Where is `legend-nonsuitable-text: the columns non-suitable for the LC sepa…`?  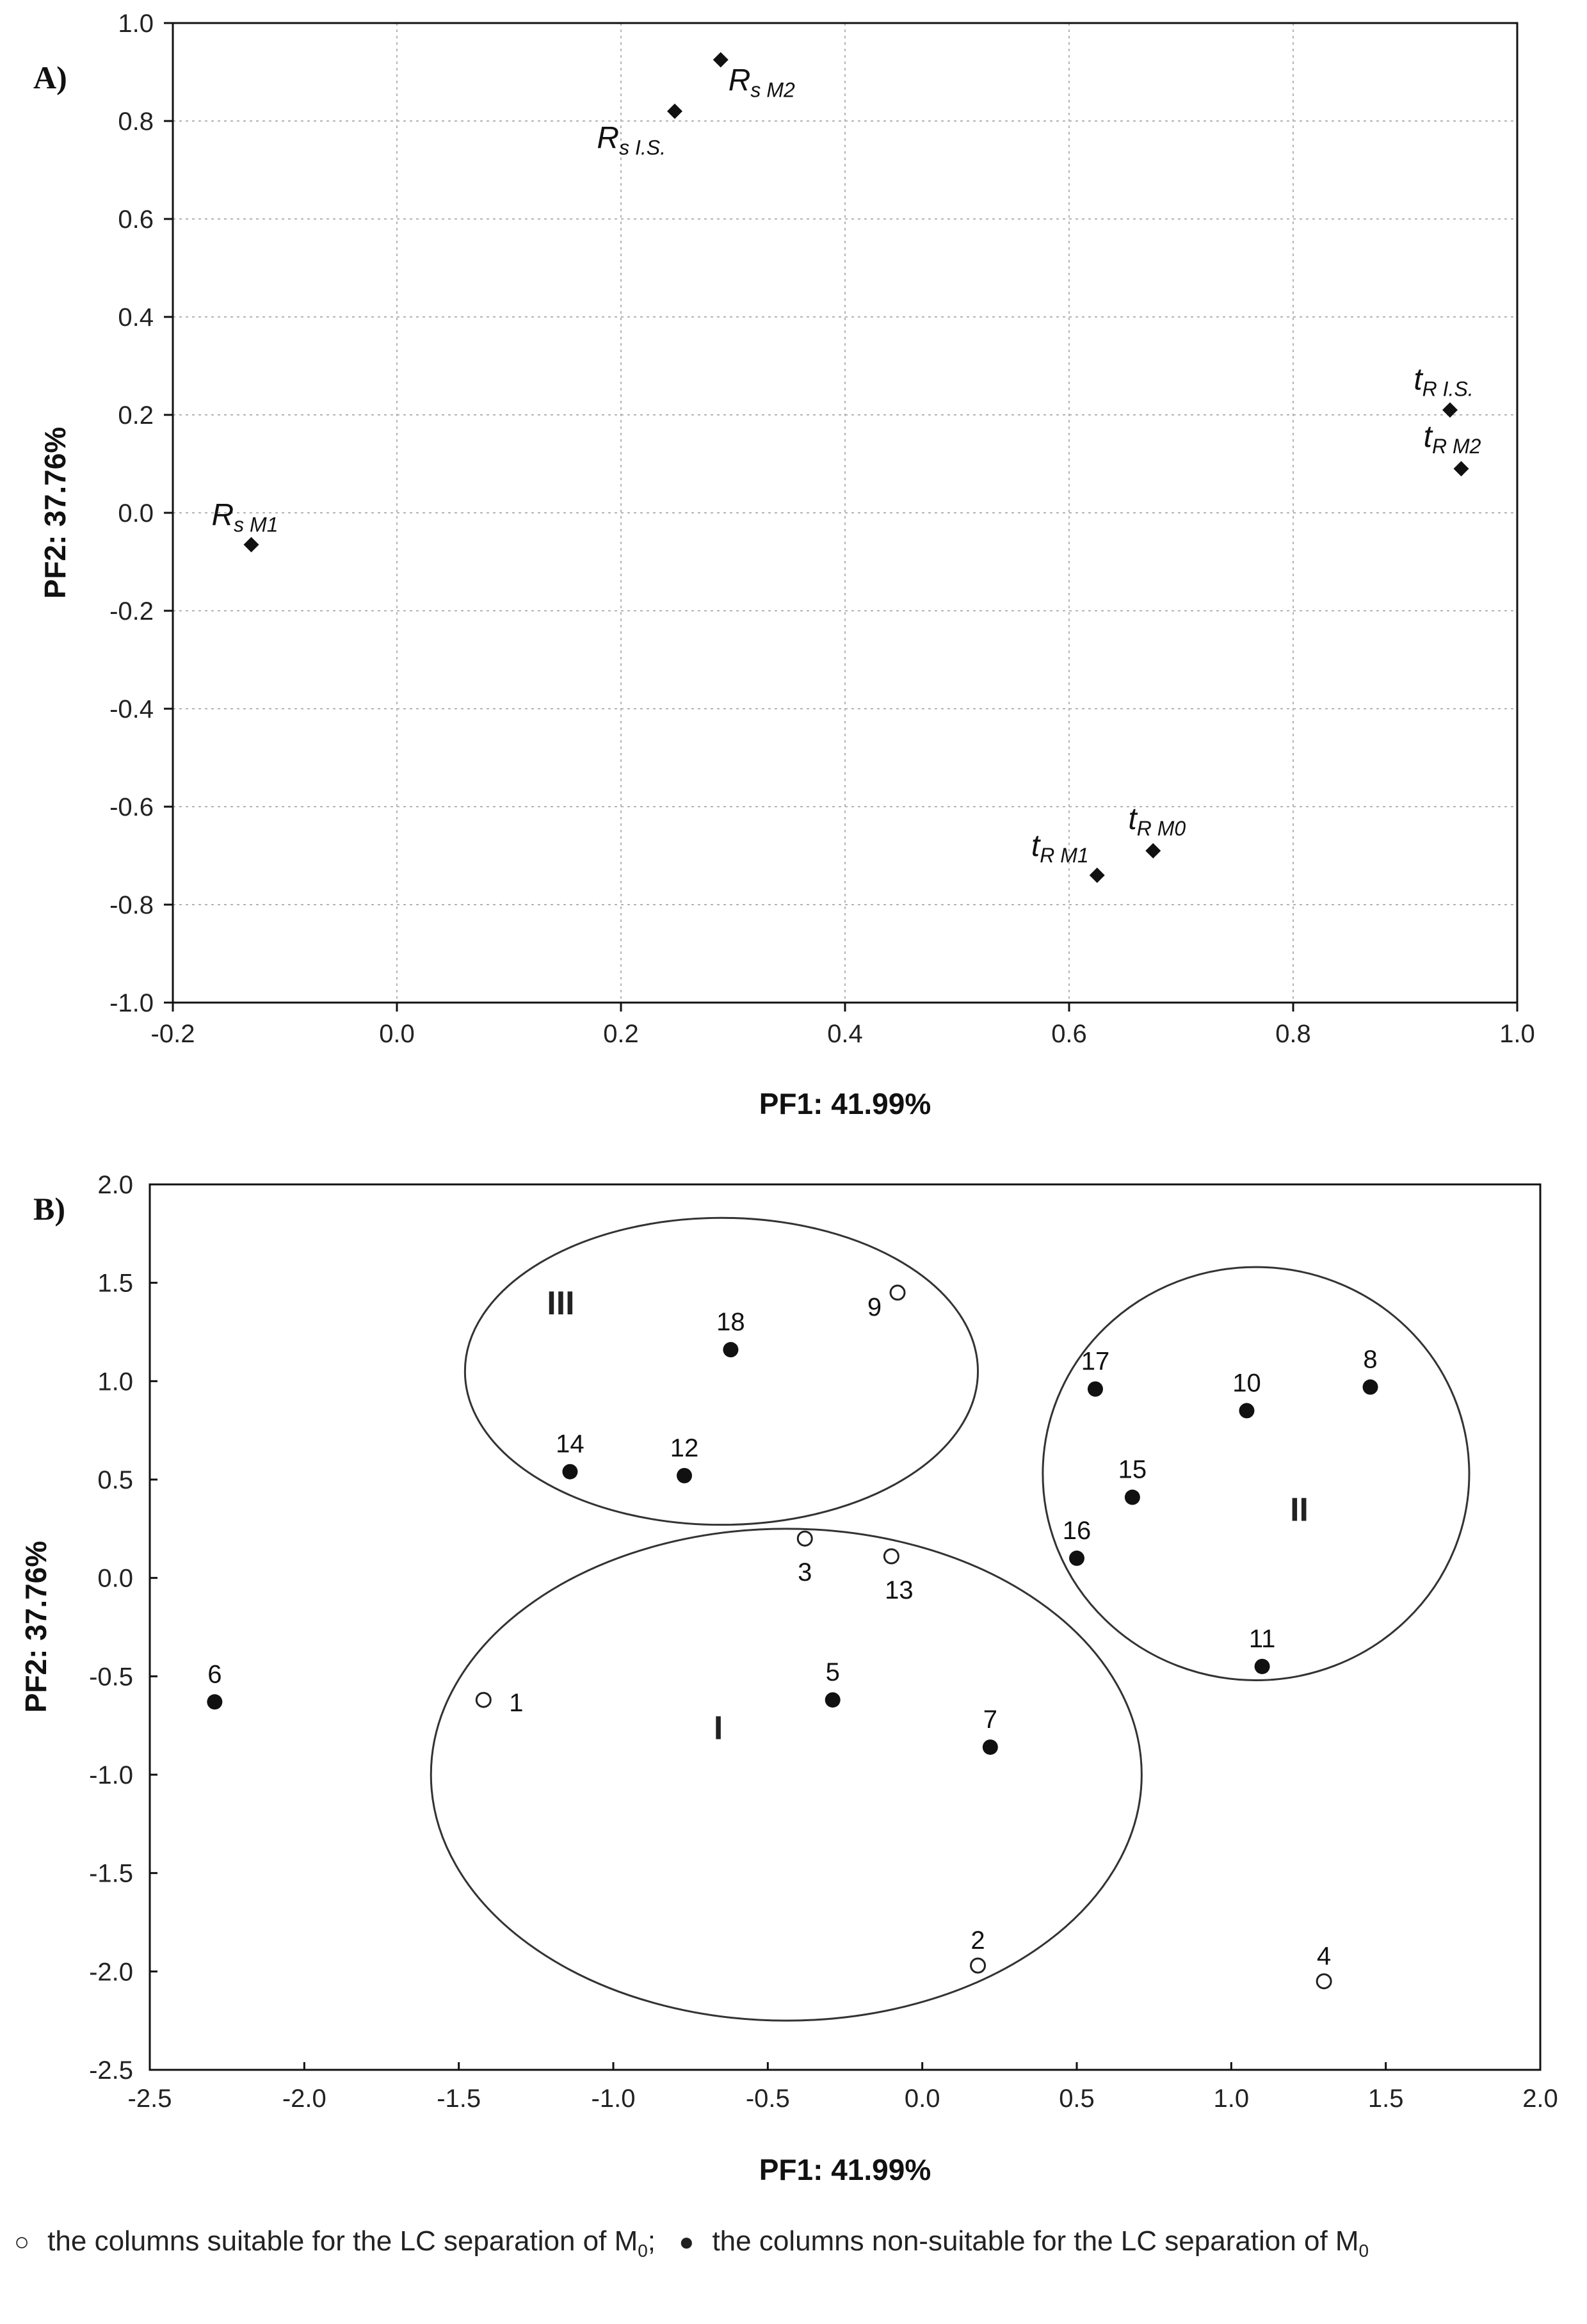 legend-nonsuitable-text: the columns non-suitable for the LC sepa… is located at coordinates (1035, 2241).